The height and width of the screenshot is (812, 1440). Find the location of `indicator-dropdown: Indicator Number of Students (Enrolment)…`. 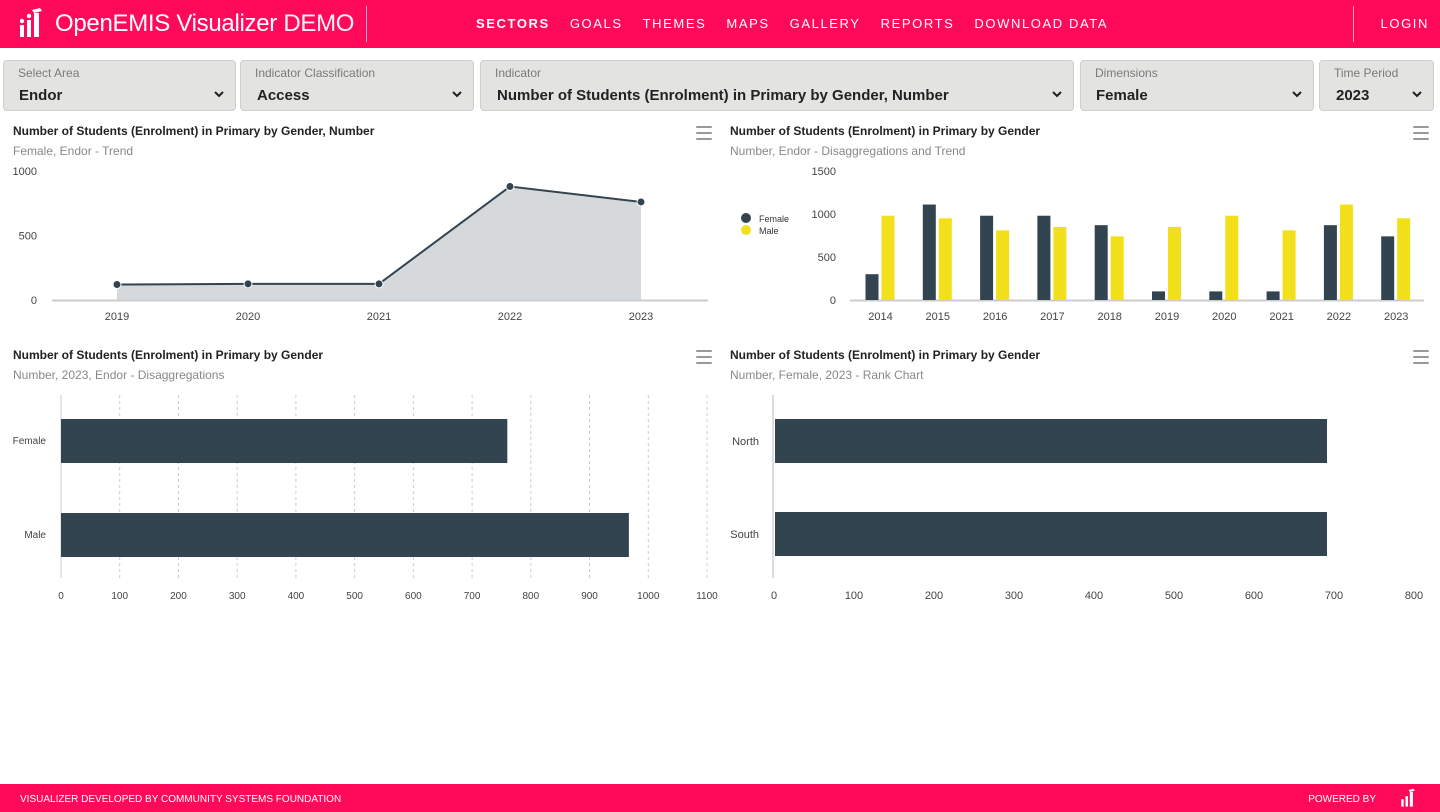

indicator-dropdown: Indicator Number of Students (Enrolment)… is located at coordinates (777, 85).